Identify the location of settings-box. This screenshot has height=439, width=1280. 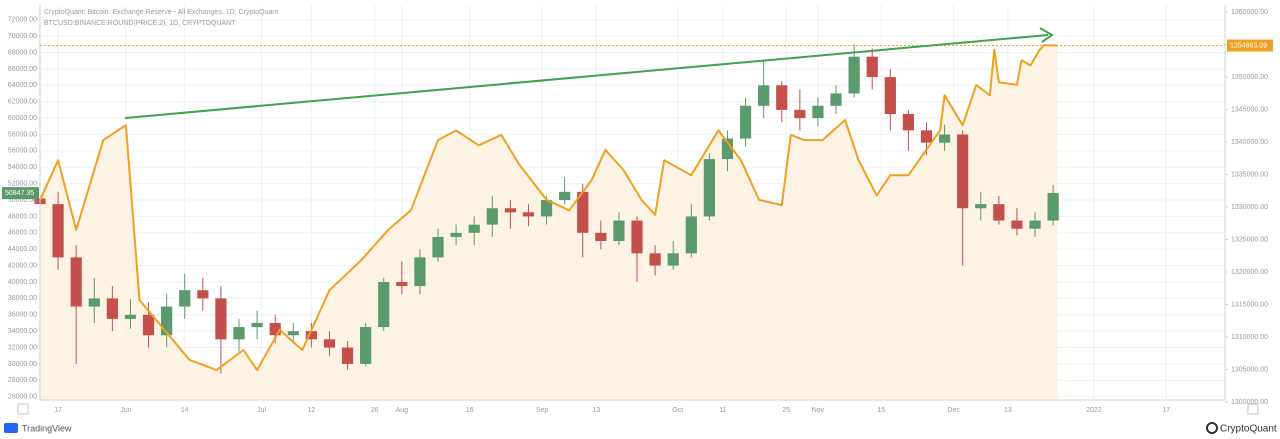
(23, 409).